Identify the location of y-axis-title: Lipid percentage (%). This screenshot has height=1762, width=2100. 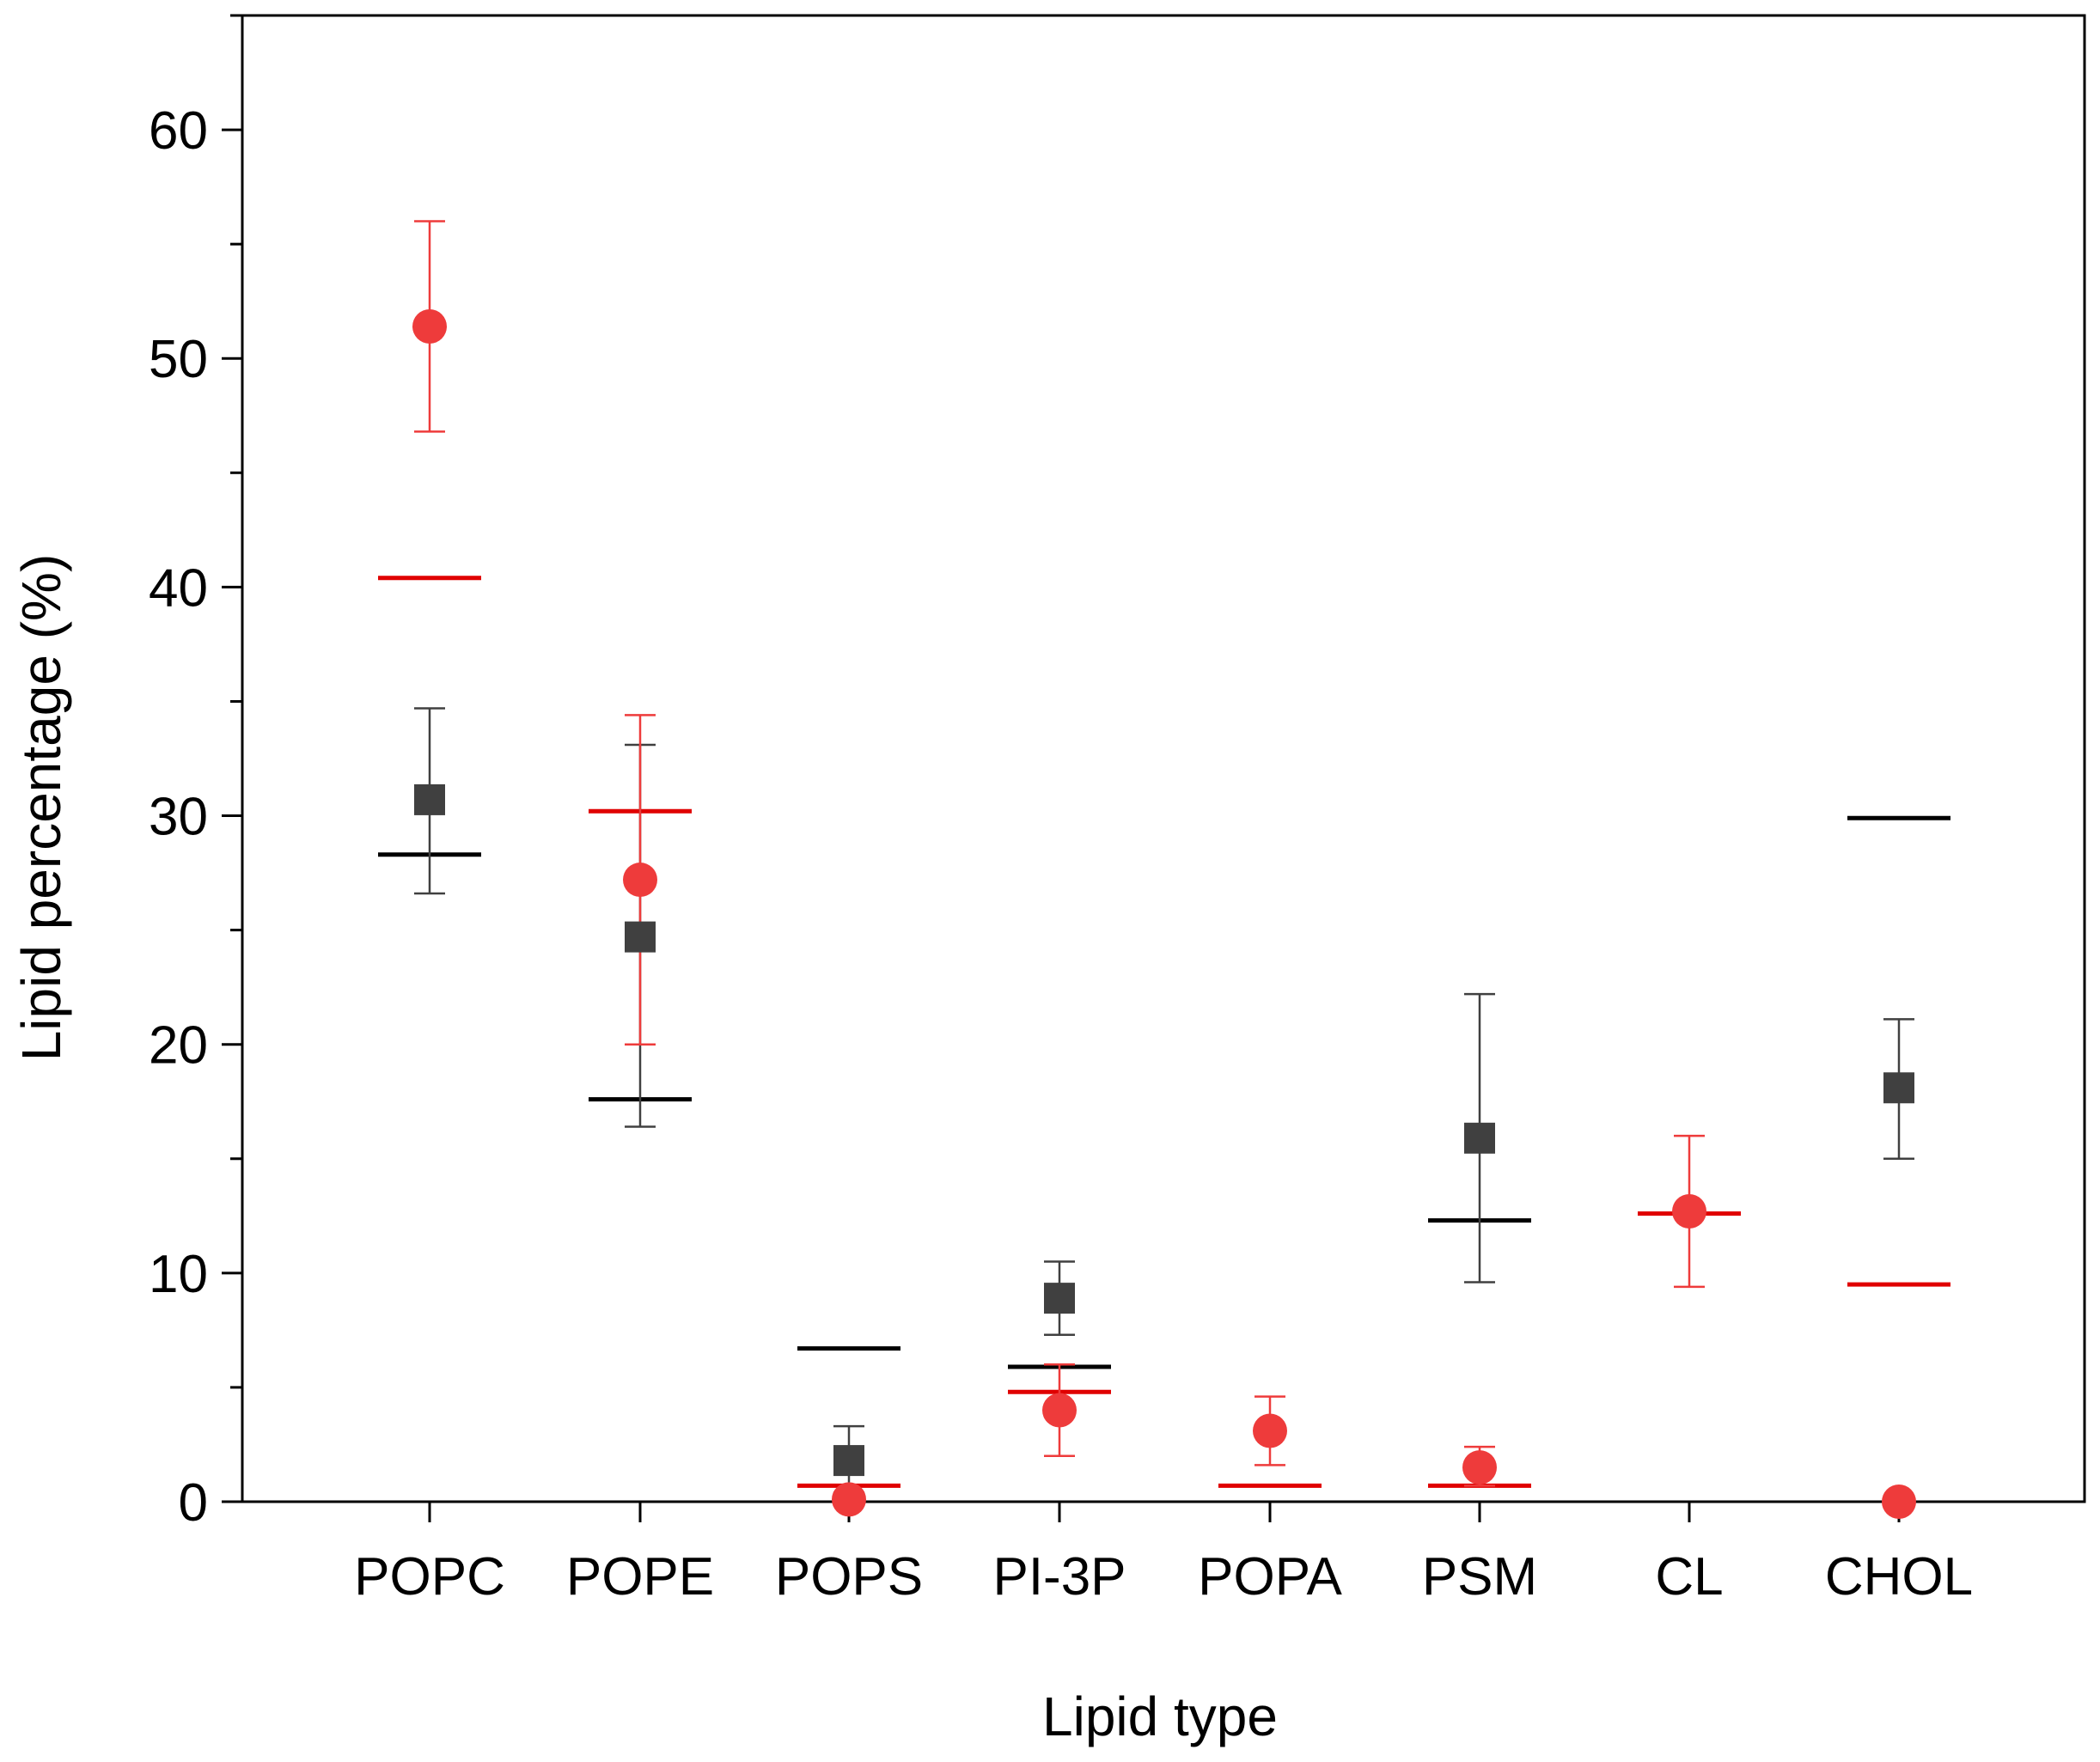
(41, 808).